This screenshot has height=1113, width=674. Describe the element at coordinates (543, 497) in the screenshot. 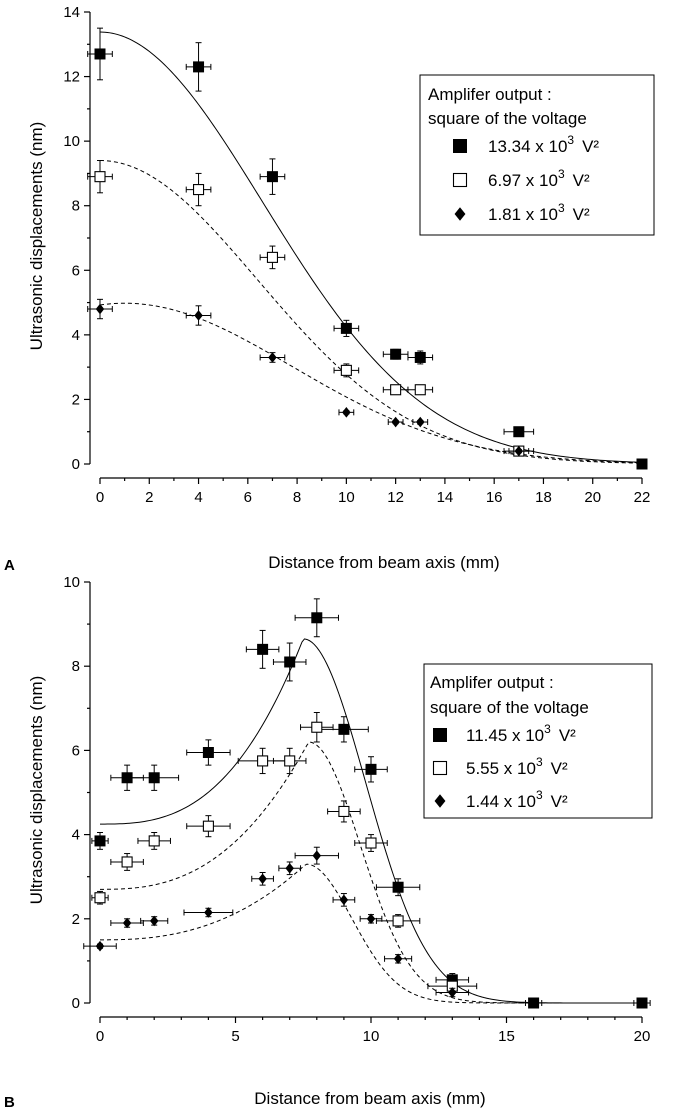

I see `panel-a-x-tick-label: 18` at that location.